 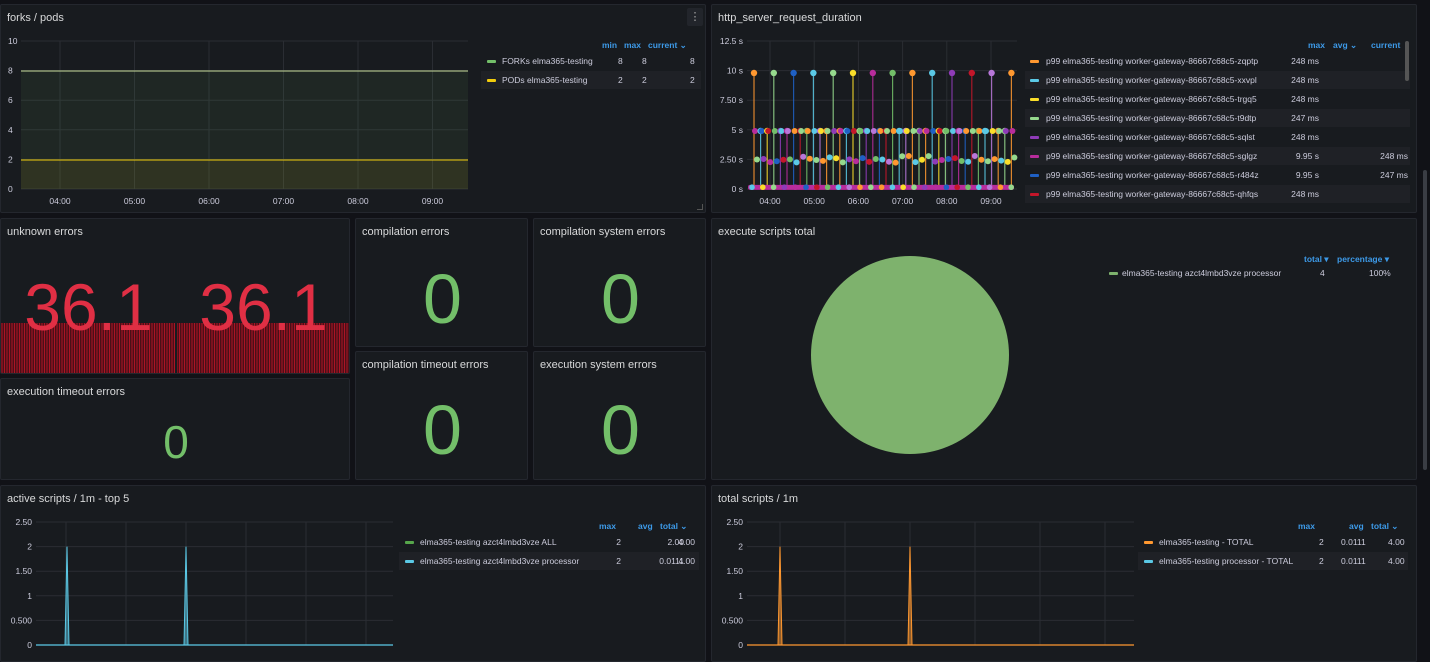 What do you see at coordinates (441, 415) in the screenshot?
I see `compilation-timeout-errors-panel: compilation timeout errors 0` at bounding box center [441, 415].